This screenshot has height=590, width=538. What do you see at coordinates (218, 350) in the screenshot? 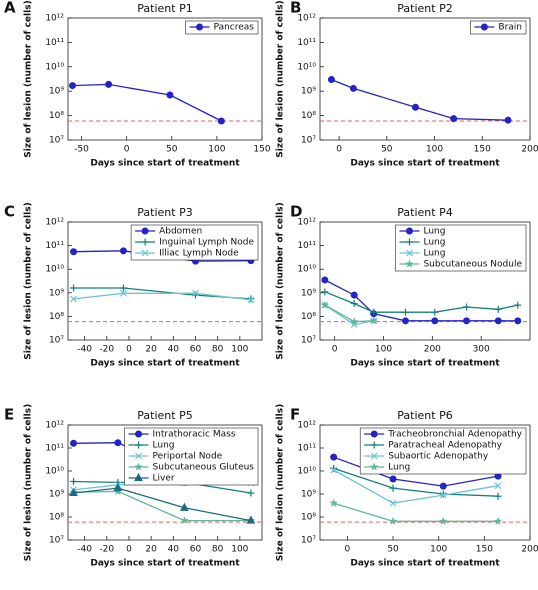
I see `x-tick-label: 80` at bounding box center [218, 350].